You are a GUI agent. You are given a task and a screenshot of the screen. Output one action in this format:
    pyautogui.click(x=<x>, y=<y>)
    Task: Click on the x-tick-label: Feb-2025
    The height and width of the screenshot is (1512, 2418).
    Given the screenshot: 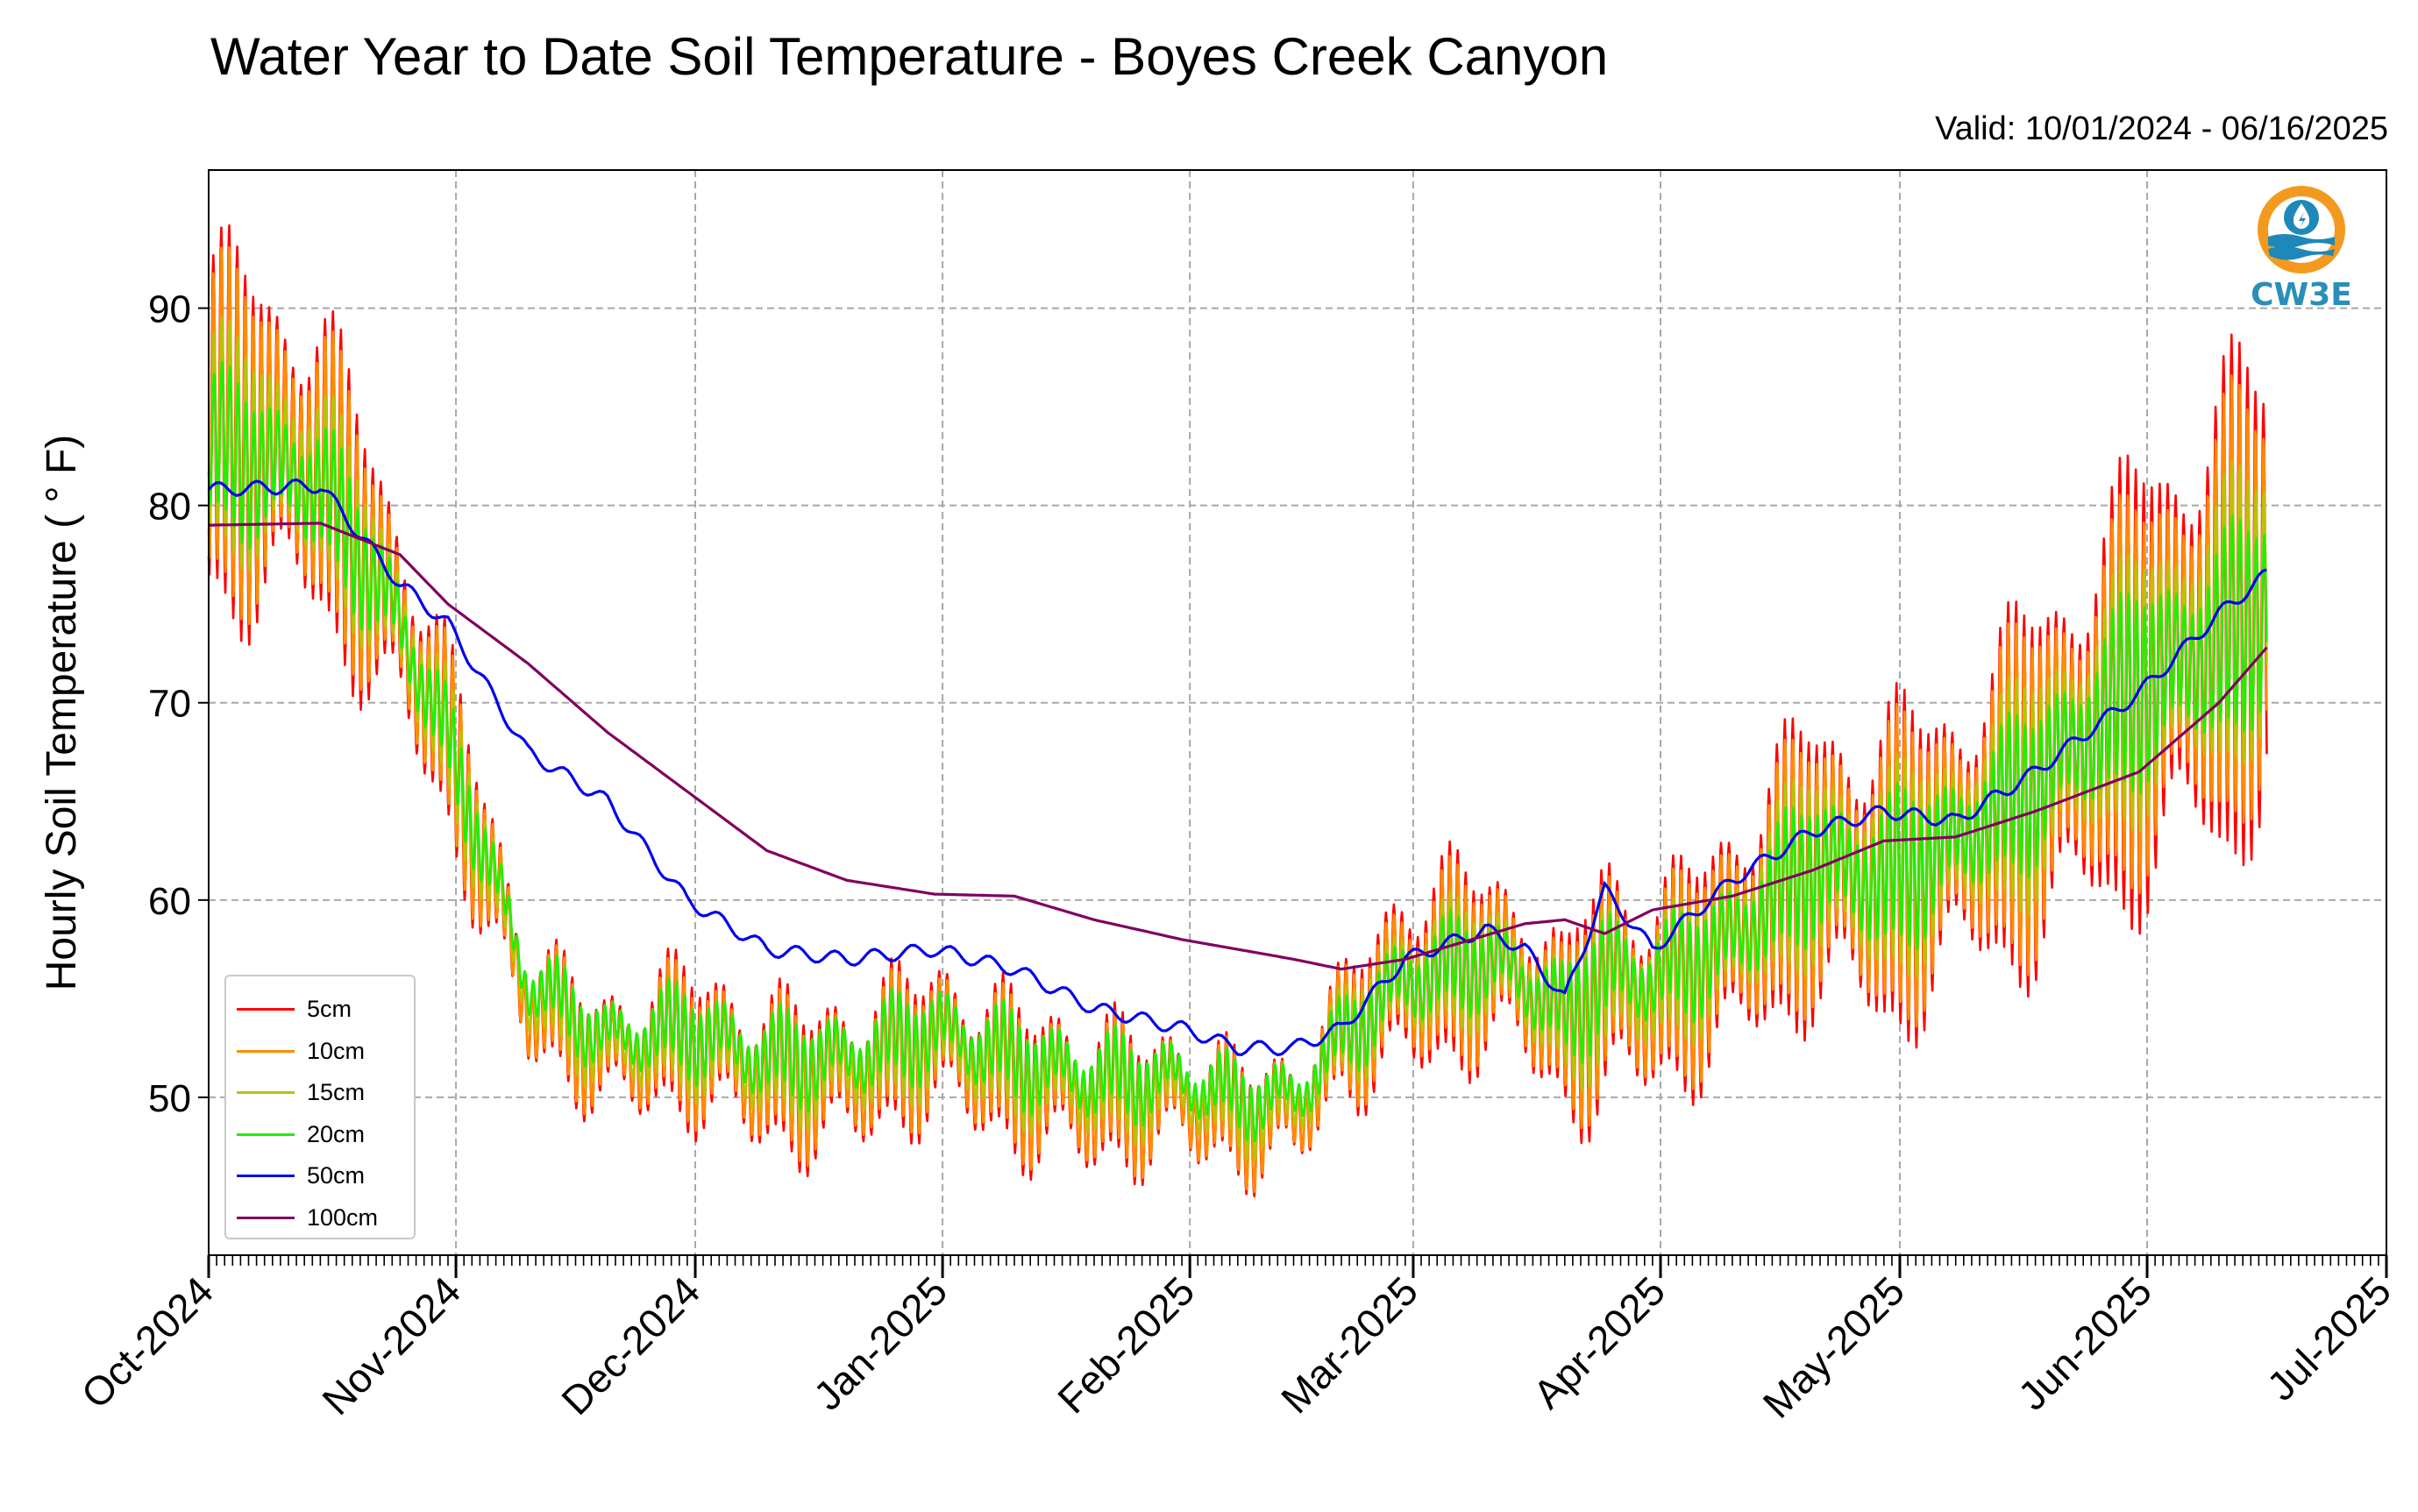 What is the action you would take?
    pyautogui.click(x=1126, y=1344)
    